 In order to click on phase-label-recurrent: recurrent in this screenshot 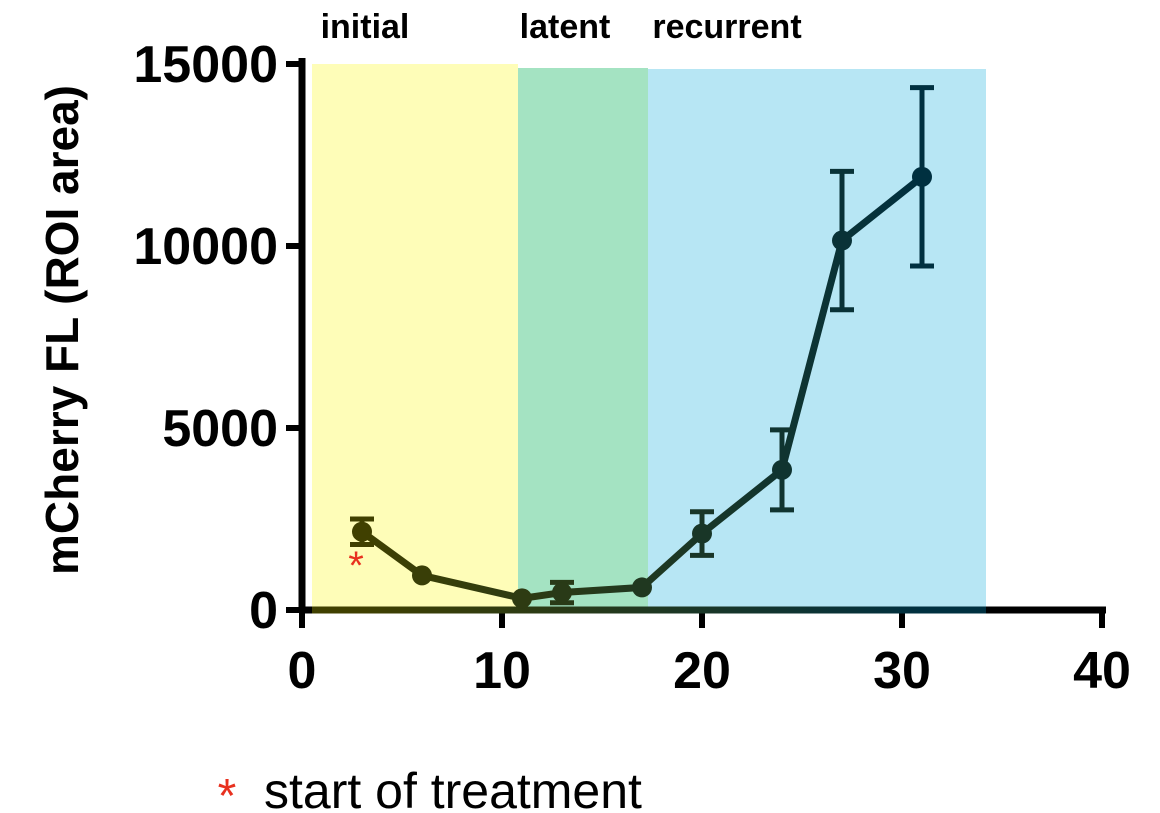, I will do `click(726, 27)`.